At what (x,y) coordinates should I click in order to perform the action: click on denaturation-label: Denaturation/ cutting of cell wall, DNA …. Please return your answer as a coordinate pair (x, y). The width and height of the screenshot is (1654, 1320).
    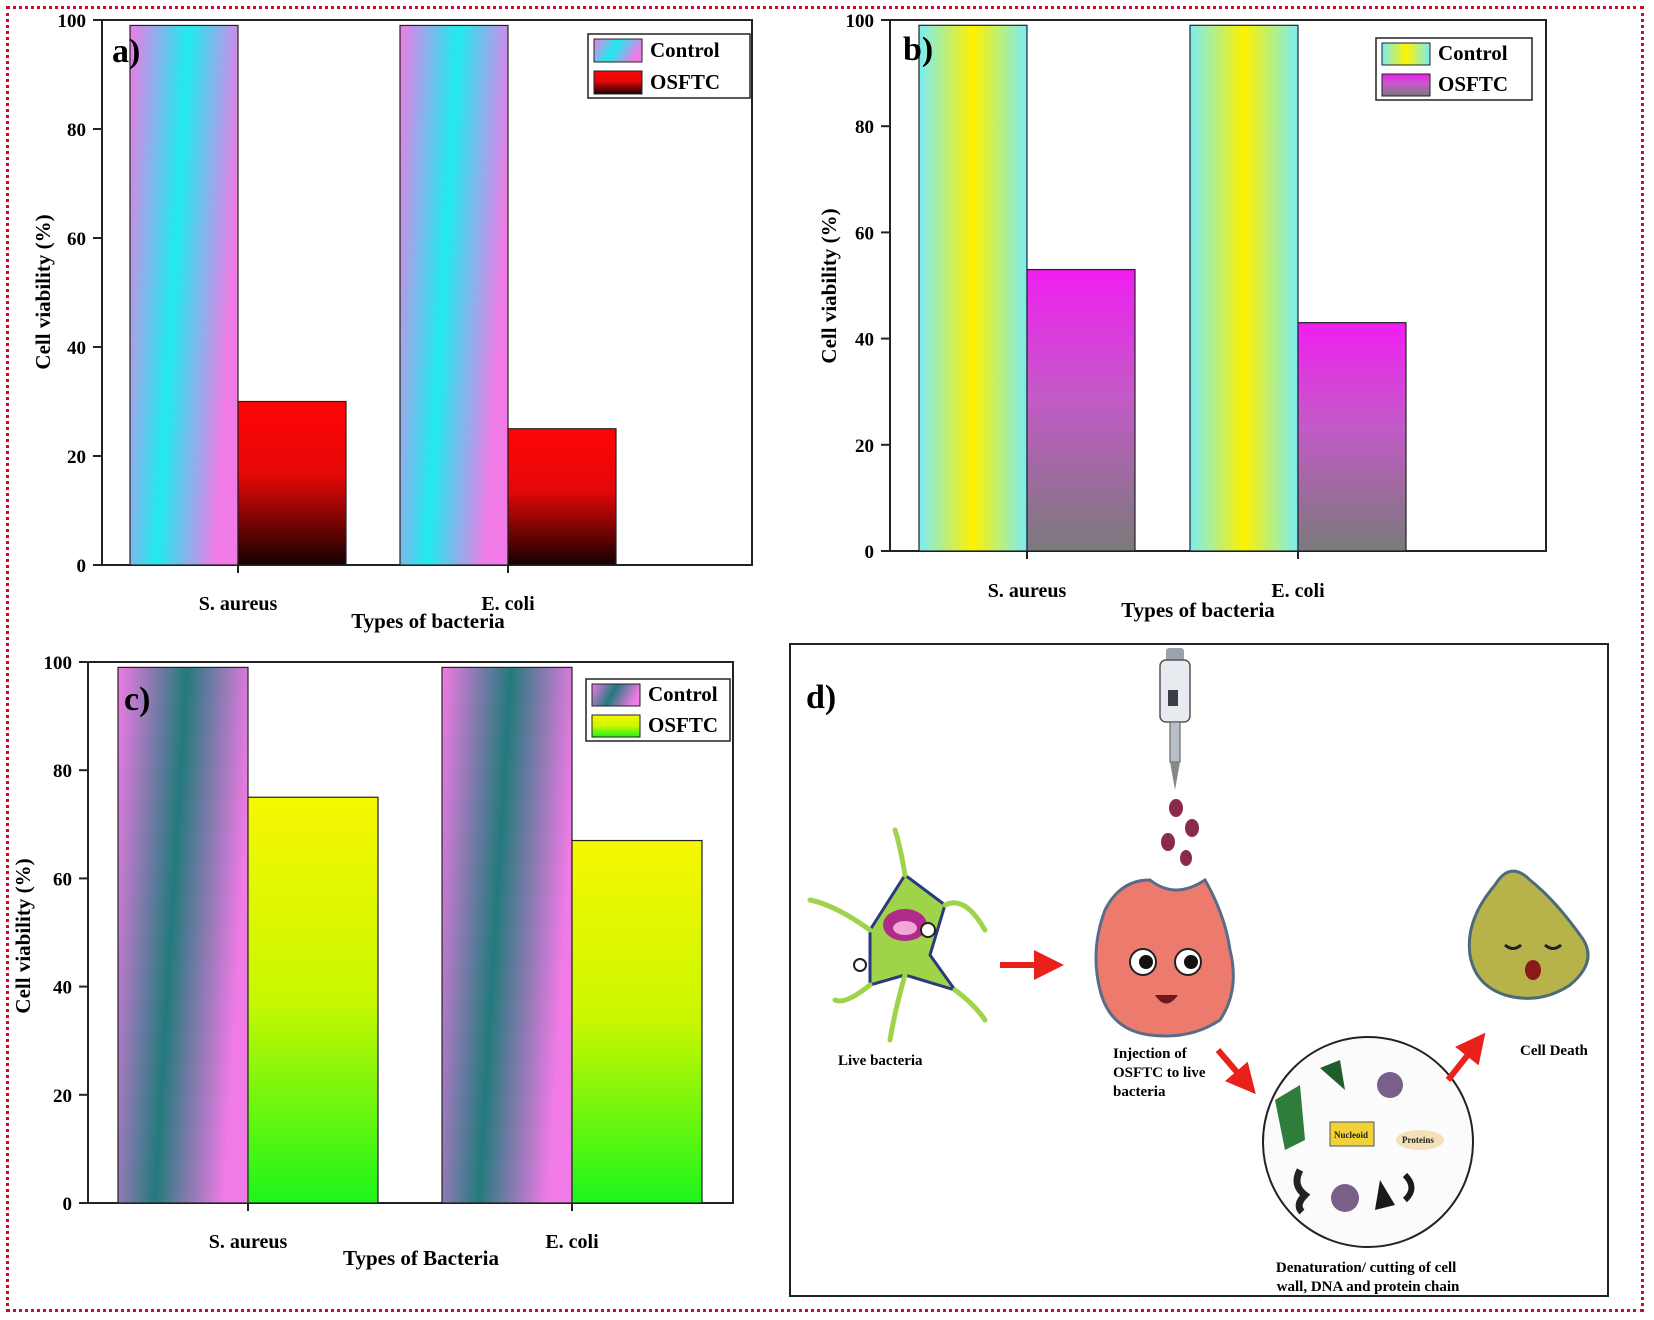
    Looking at the image, I should click on (1368, 1277).